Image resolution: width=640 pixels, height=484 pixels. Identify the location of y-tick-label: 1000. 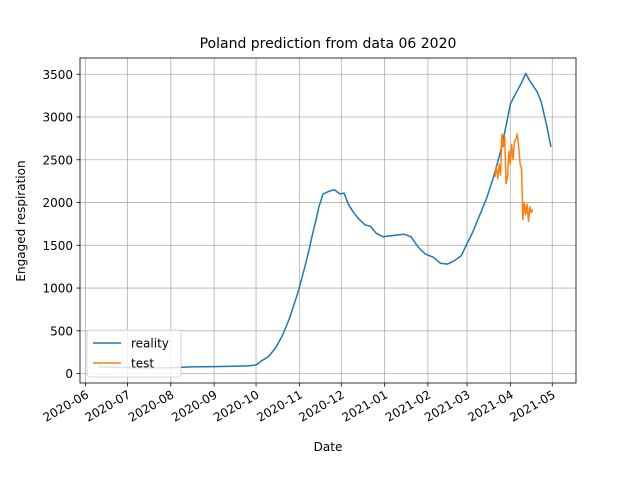
(57, 289).